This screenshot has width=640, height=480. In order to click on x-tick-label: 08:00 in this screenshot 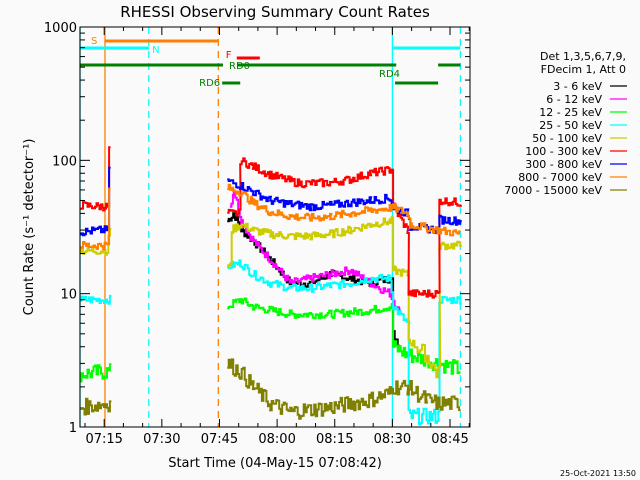, I will do `click(276, 439)`.